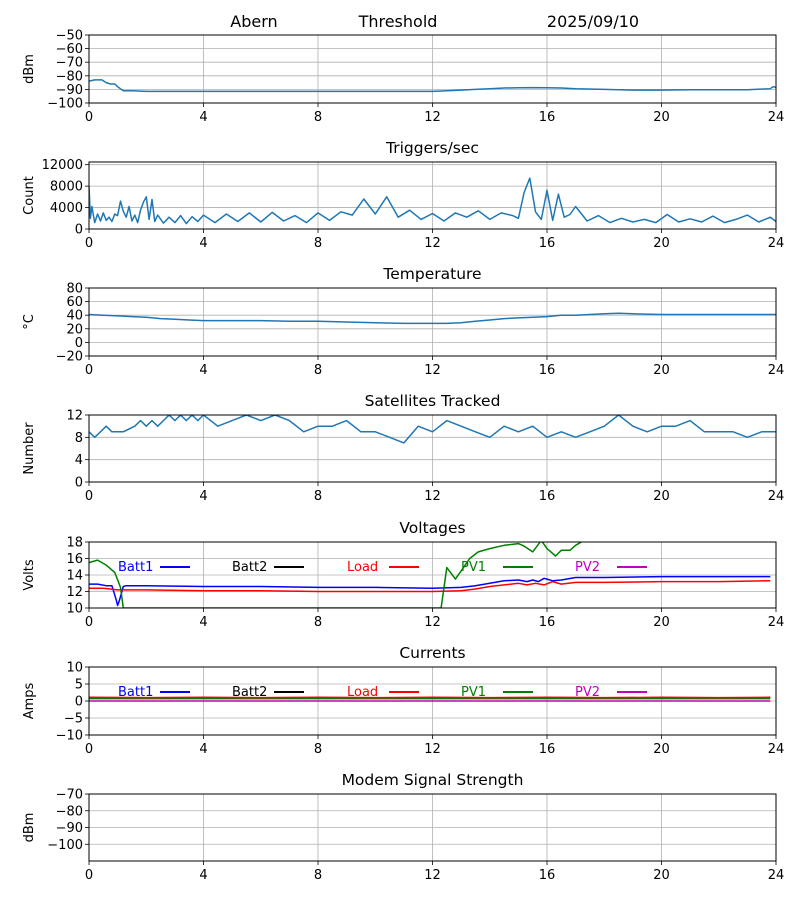 This screenshot has width=800, height=900. What do you see at coordinates (403, 448) in the screenshot?
I see `chart-panel-satellites: 0 4 8 12 16 20 24 0 4 8 12 Satellites Tracked Number` at bounding box center [403, 448].